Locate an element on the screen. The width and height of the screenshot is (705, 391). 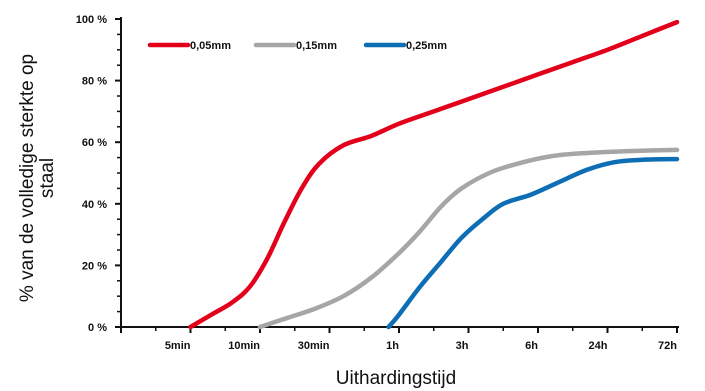
x-tick-label: 10min is located at coordinates (244, 346).